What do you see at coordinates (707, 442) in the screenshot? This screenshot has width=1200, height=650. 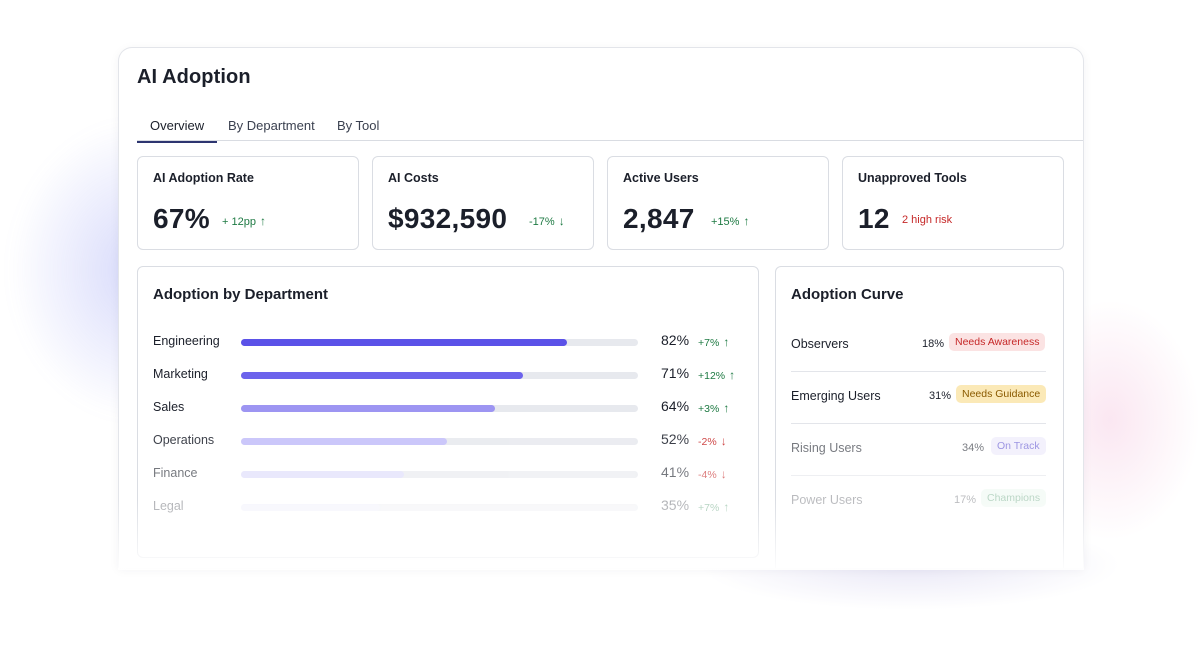 I see `department-delta-text: -2%` at bounding box center [707, 442].